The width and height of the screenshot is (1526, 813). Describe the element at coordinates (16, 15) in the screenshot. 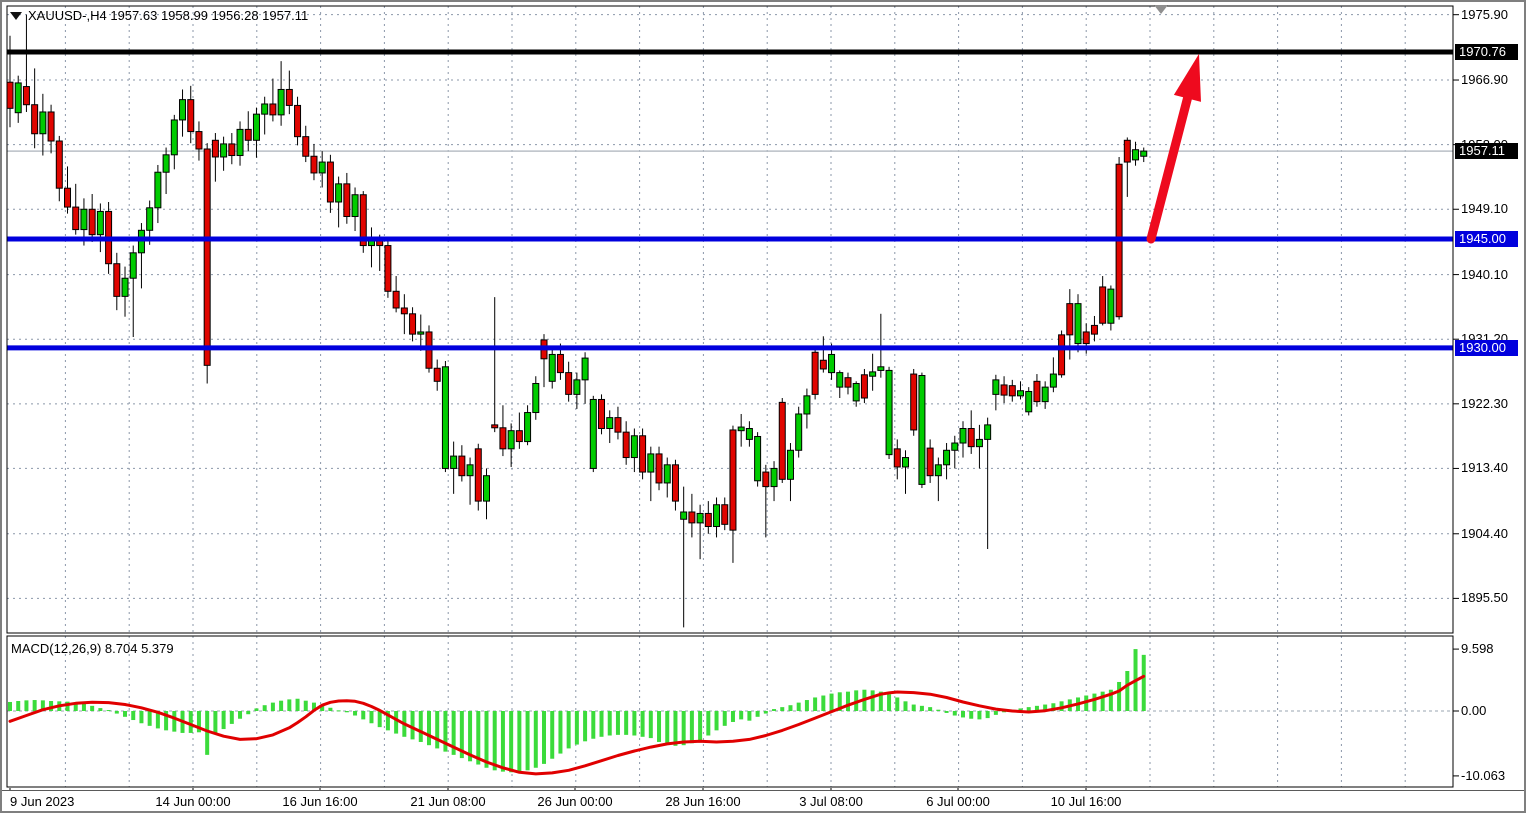

I see `triangle-down-icon` at that location.